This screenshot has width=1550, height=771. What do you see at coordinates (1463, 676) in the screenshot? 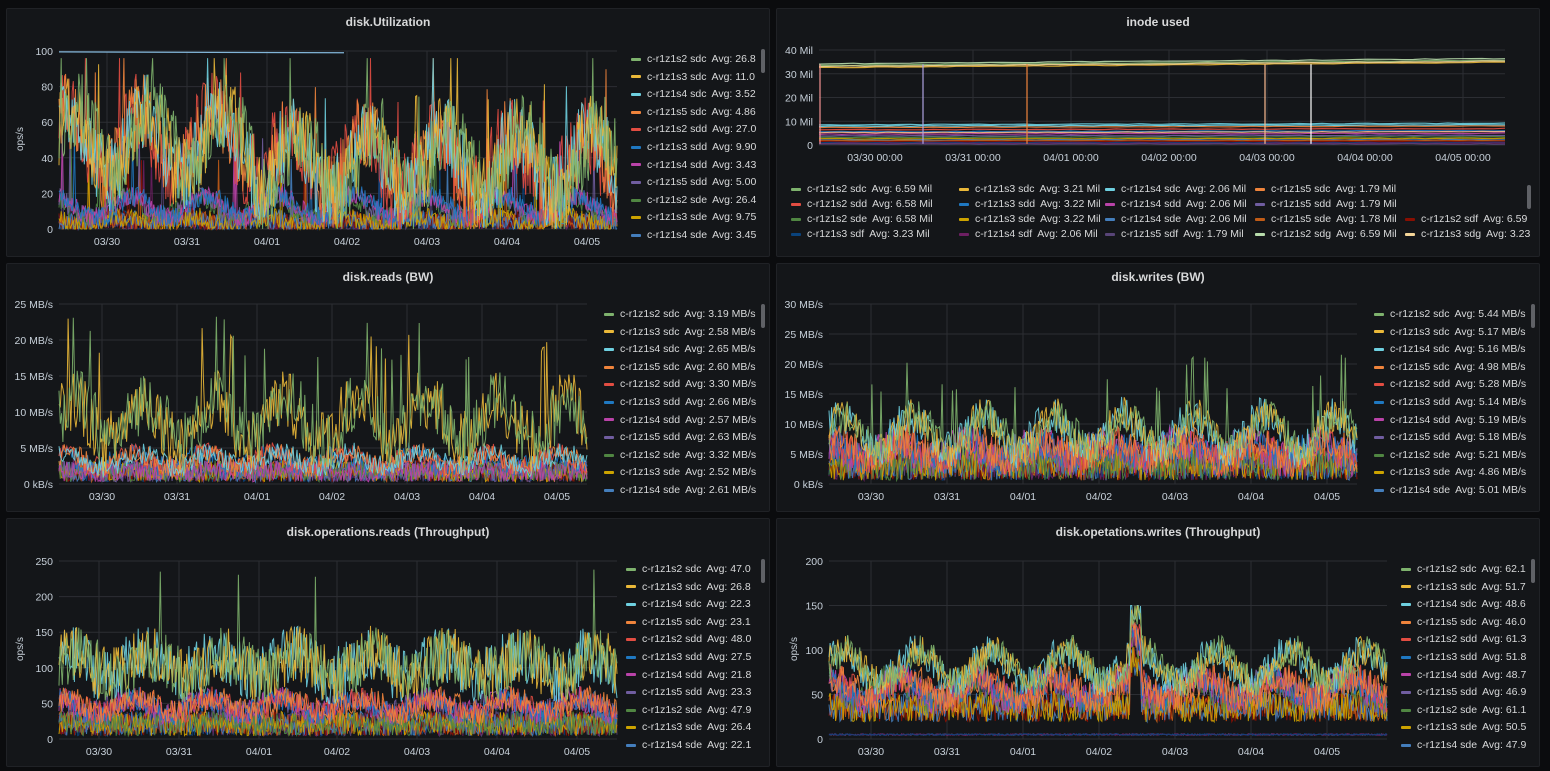
I see `legend-item: c-r1z1s4 sdd Avg: 48.7` at bounding box center [1463, 676].